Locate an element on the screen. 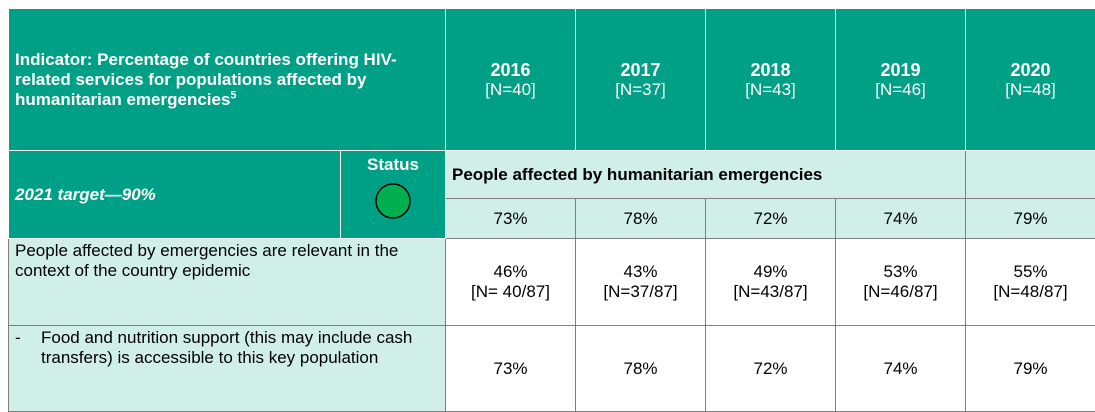  value-n: [N=48/87] is located at coordinates (1030, 292).